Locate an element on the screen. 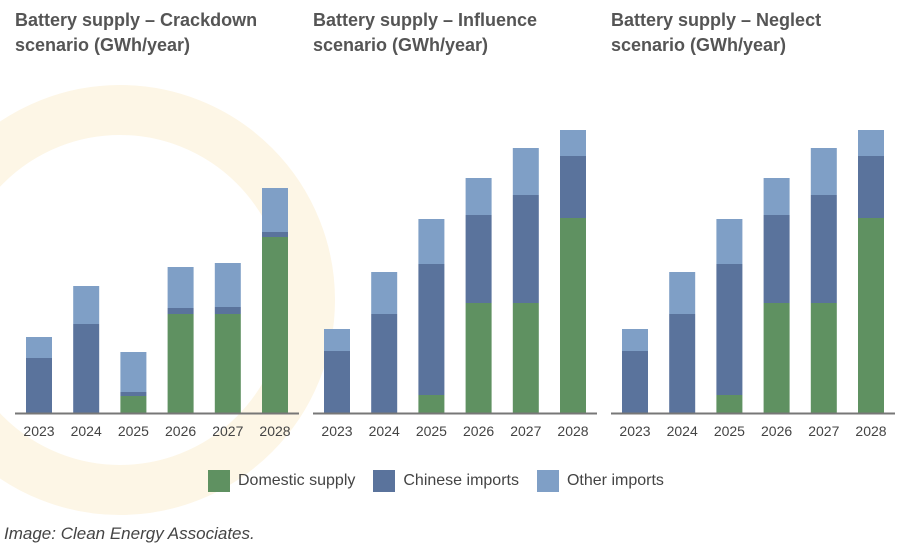  legend-item-other: Other imports is located at coordinates (600, 481).